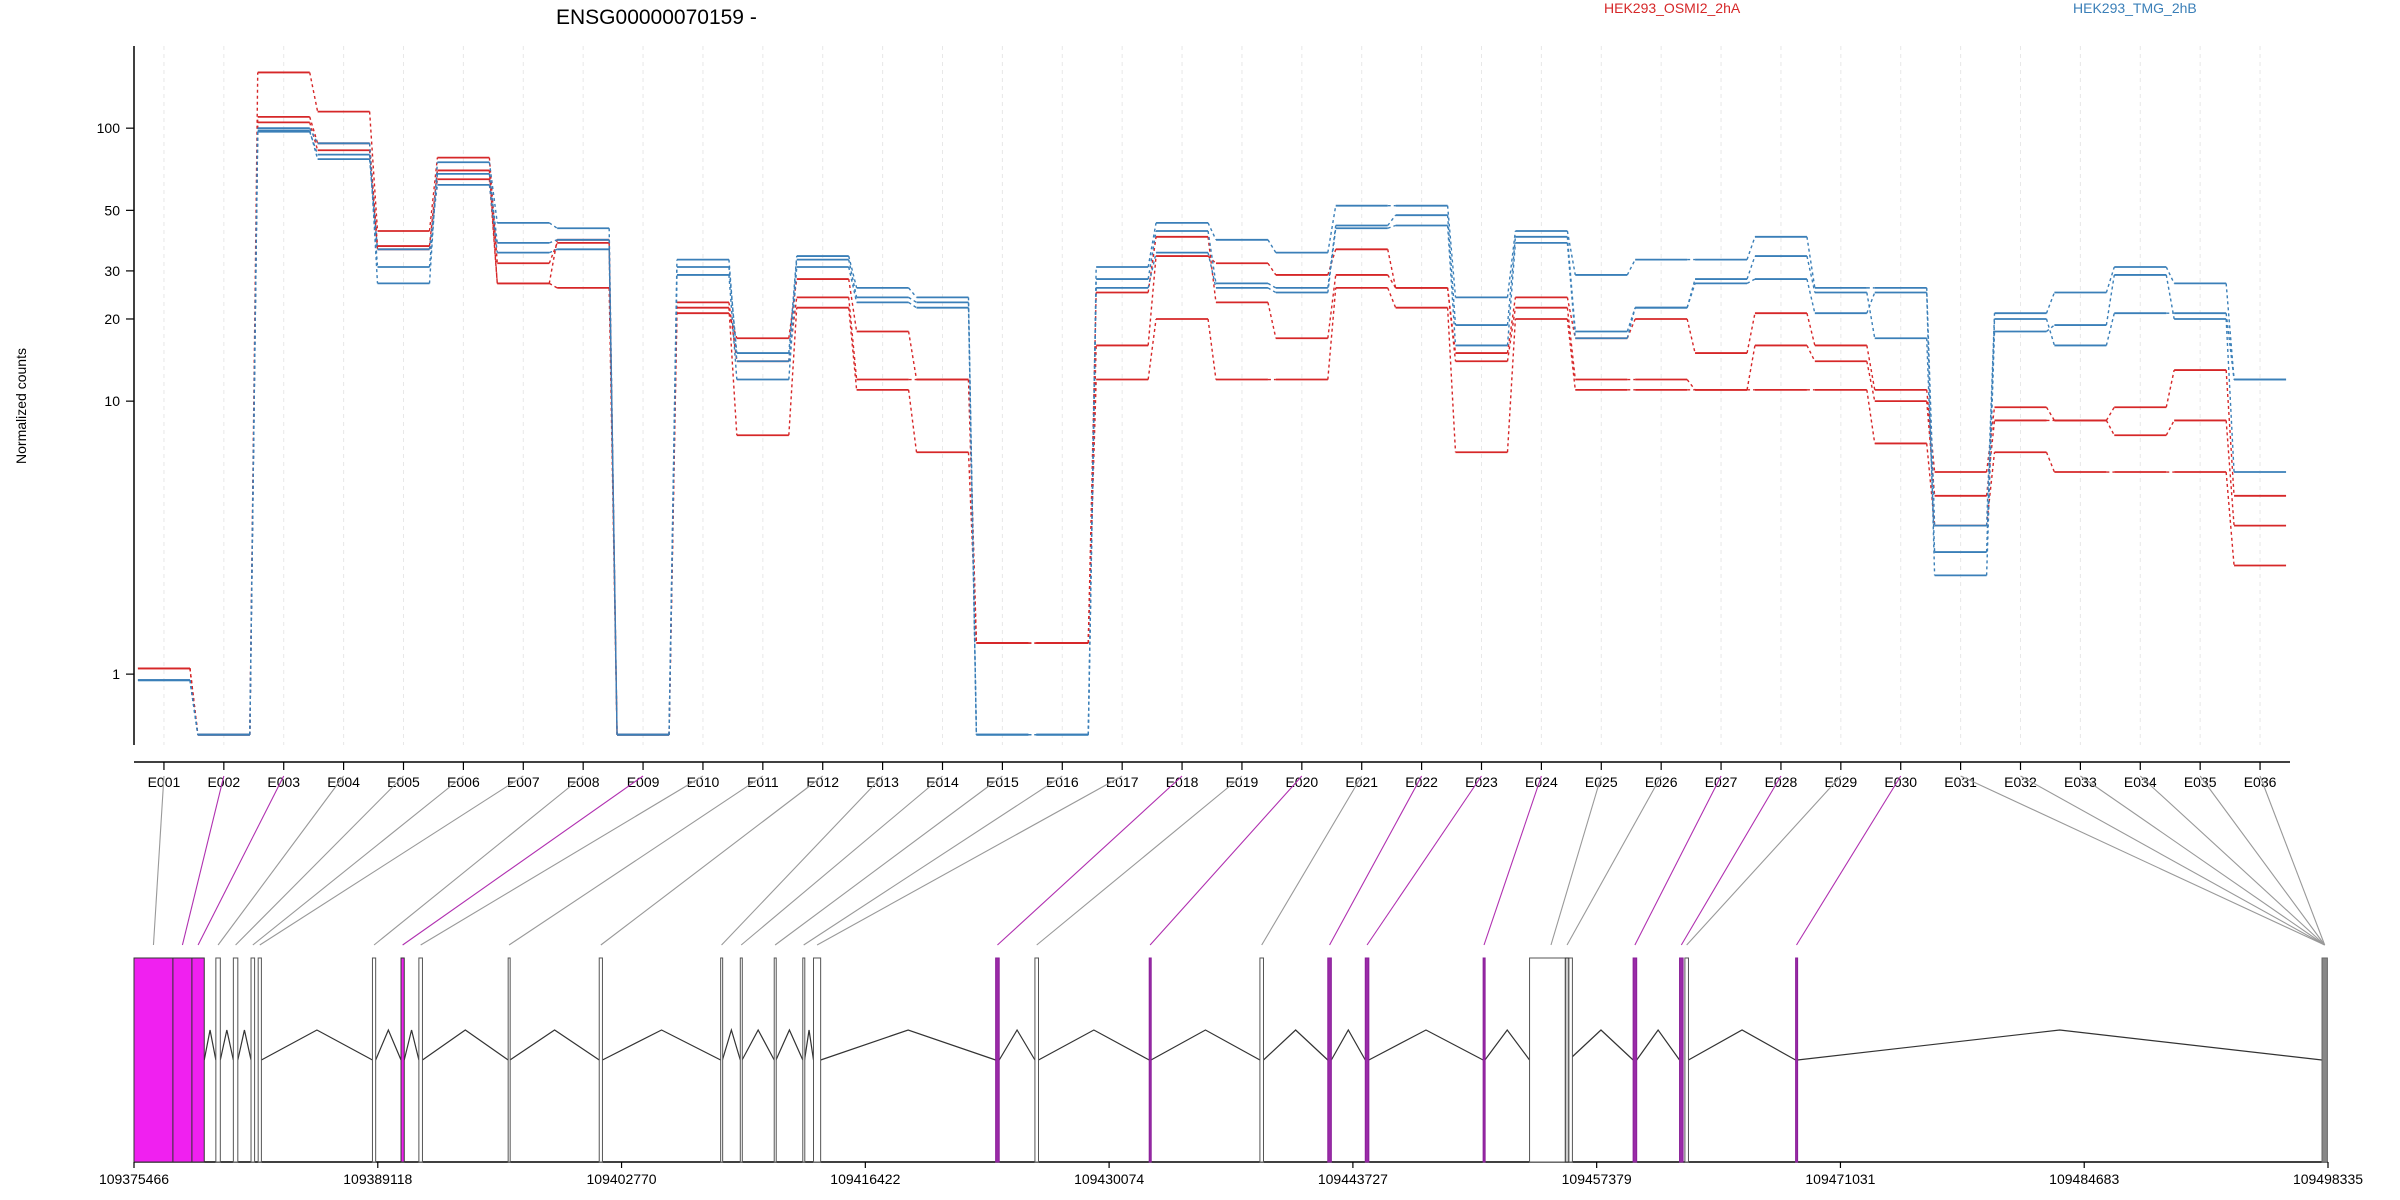  Describe the element at coordinates (2200, 782) in the screenshot. I see `x-tick-label: E035` at that location.